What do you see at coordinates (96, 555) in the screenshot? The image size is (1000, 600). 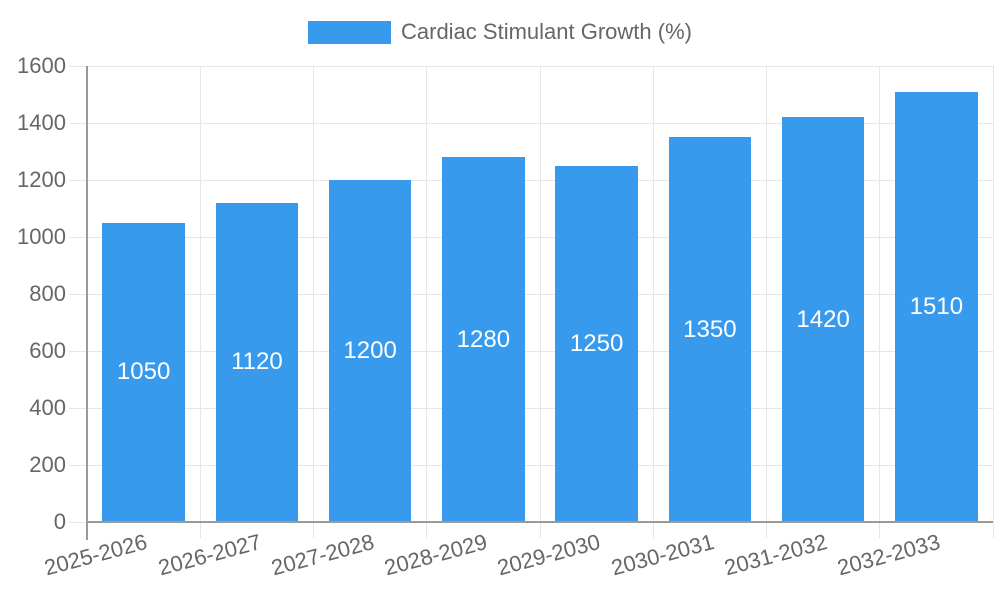 I see `x-axis-tick-label: 2025-2026` at bounding box center [96, 555].